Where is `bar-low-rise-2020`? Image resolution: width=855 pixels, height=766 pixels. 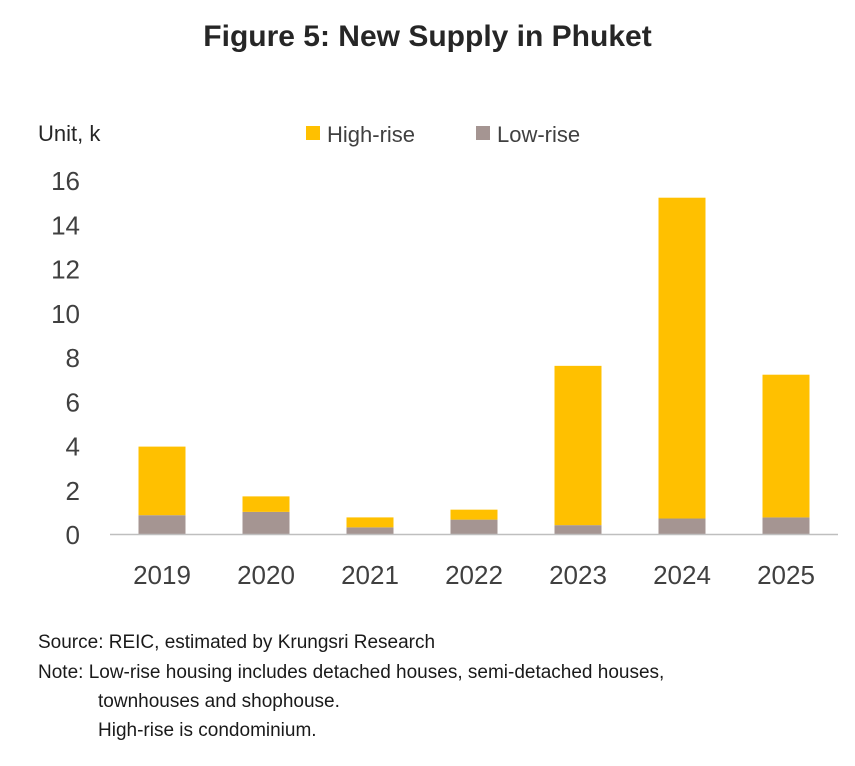 bar-low-rise-2020 is located at coordinates (266, 522).